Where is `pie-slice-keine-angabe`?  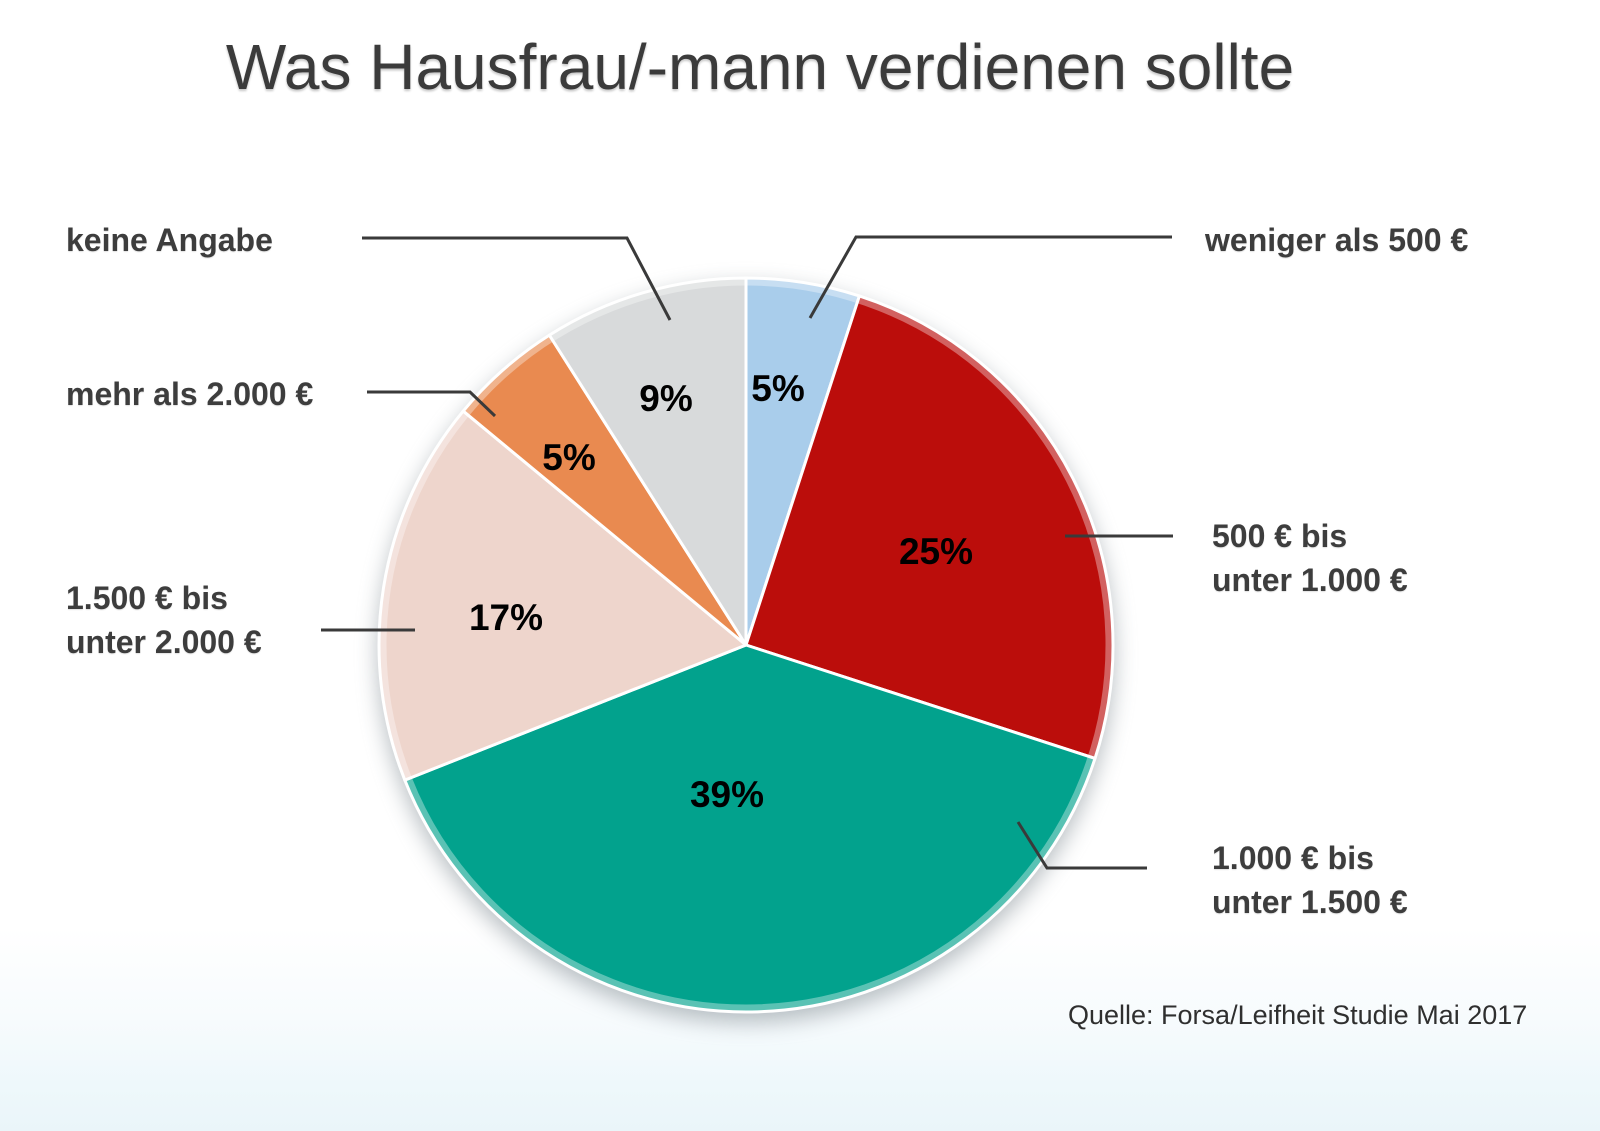
pie-slice-keine-angabe is located at coordinates (647, 461).